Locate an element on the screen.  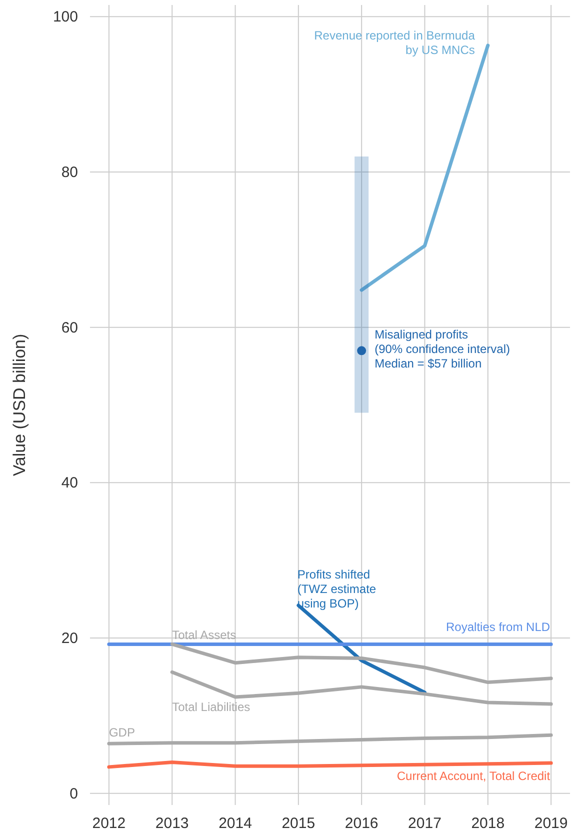
series-label: Current Account, Total Credit is located at coordinates (473, 776).